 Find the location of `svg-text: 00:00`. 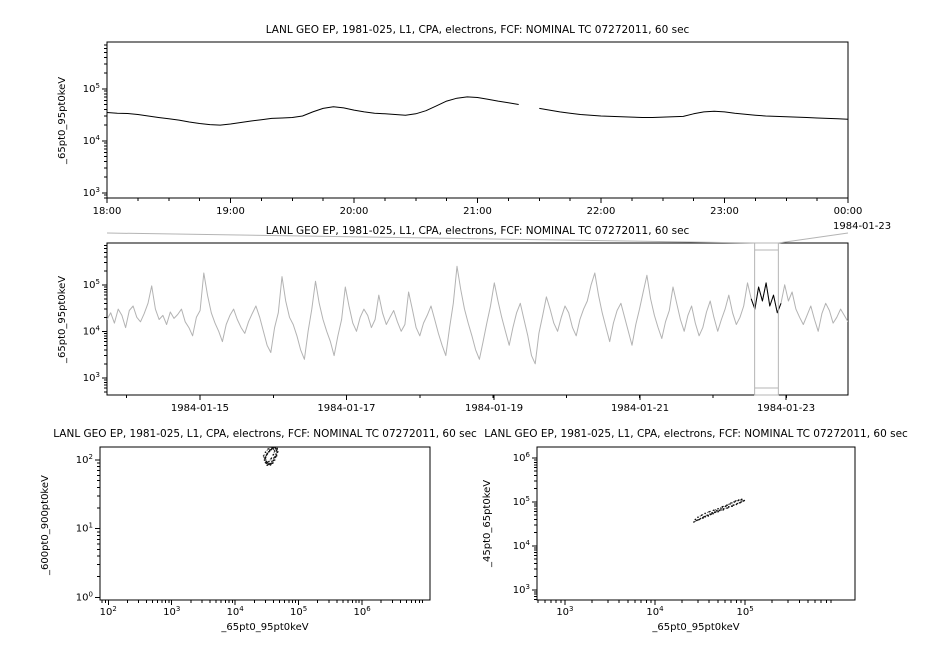

svg-text: 00:00 is located at coordinates (848, 211).